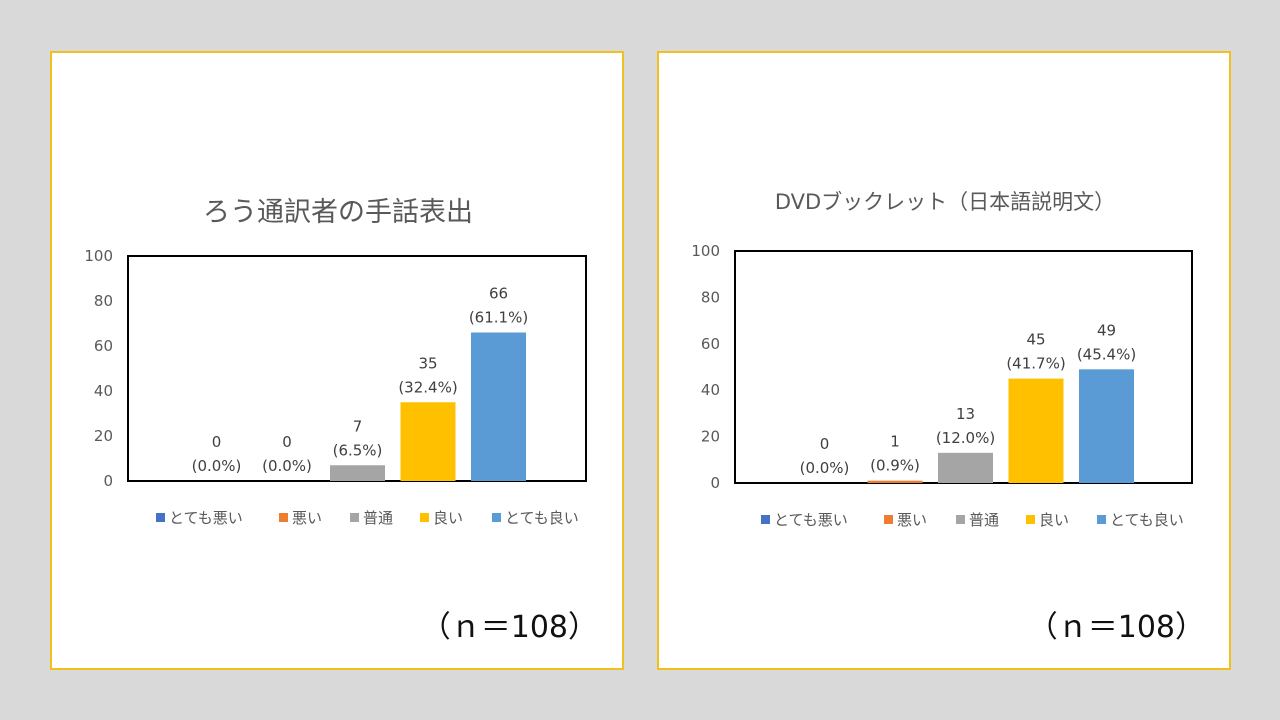 Image resolution: width=1280 pixels, height=720 pixels. What do you see at coordinates (358, 450) in the screenshot?
I see `data-label-percent: (6.5%)` at bounding box center [358, 450].